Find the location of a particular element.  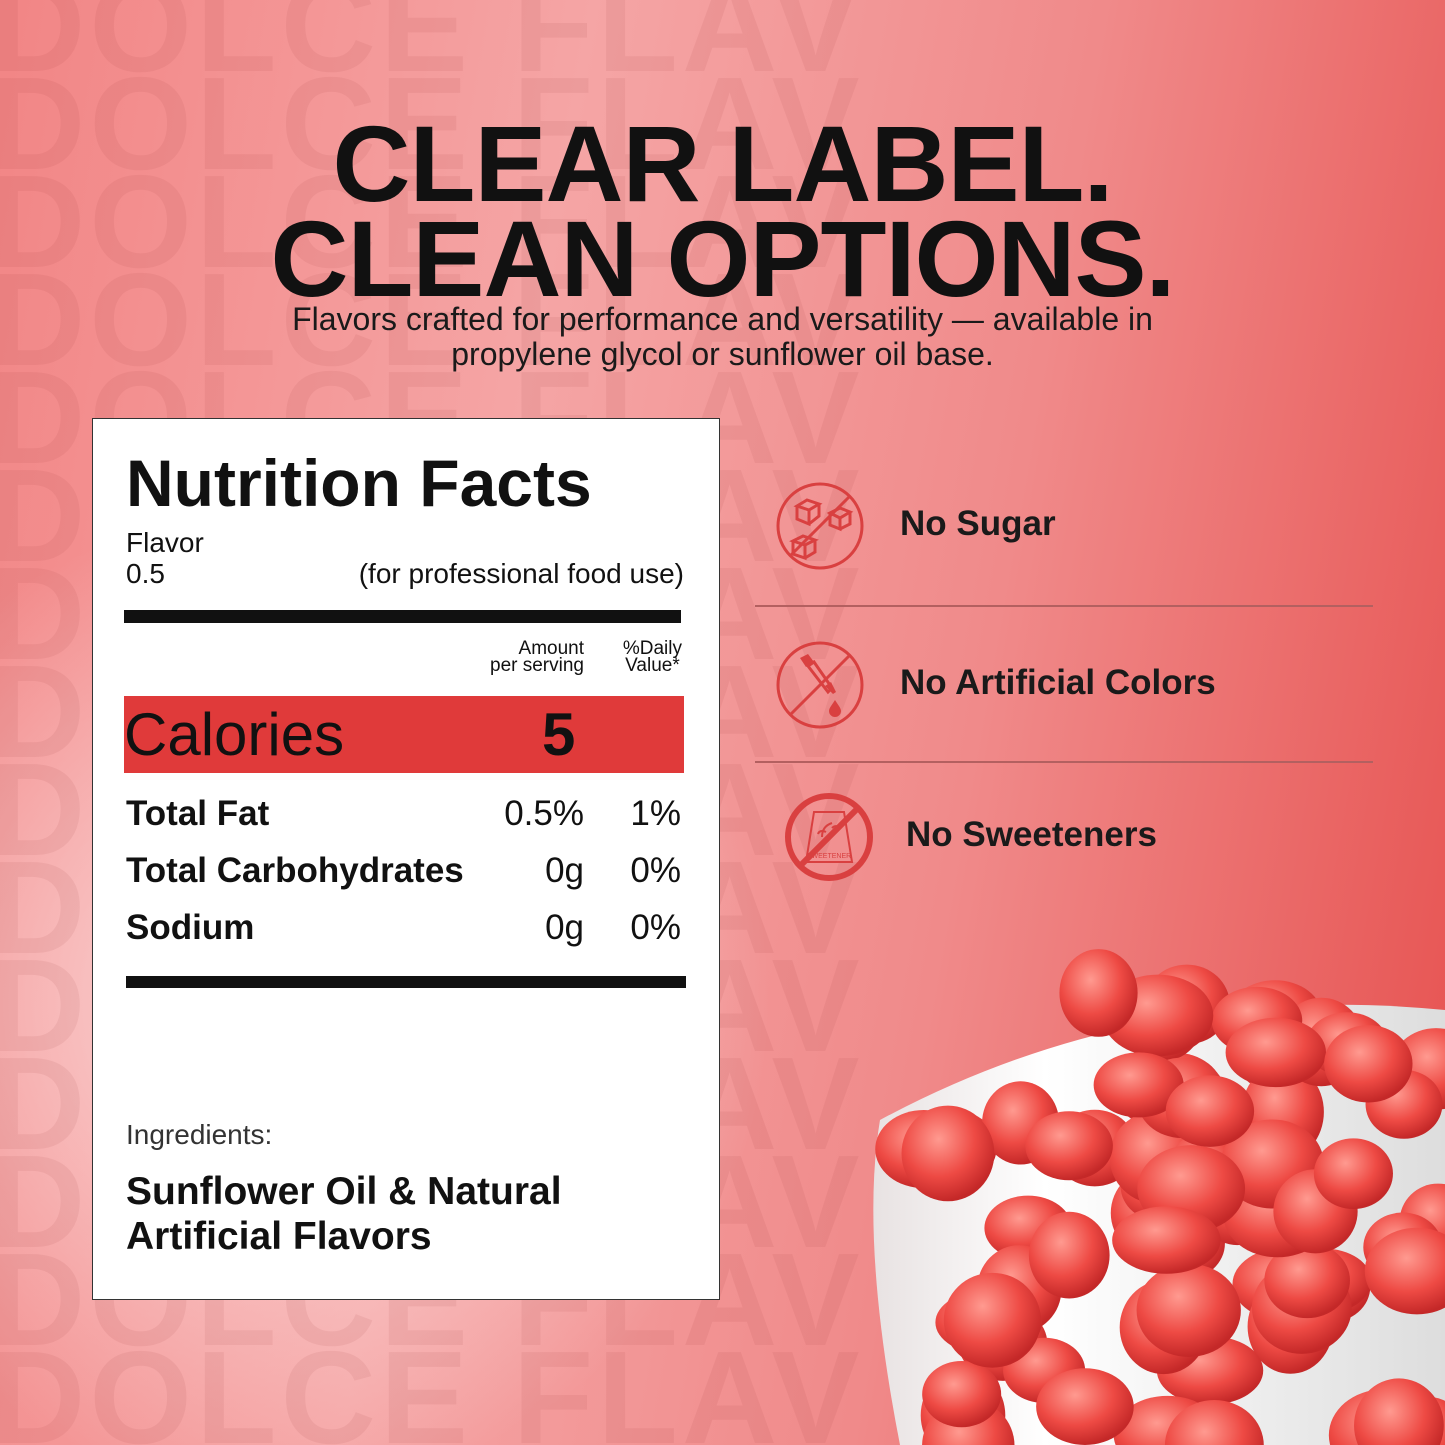

claim-no-sweeteners: No Sweeteners is located at coordinates (1031, 834).